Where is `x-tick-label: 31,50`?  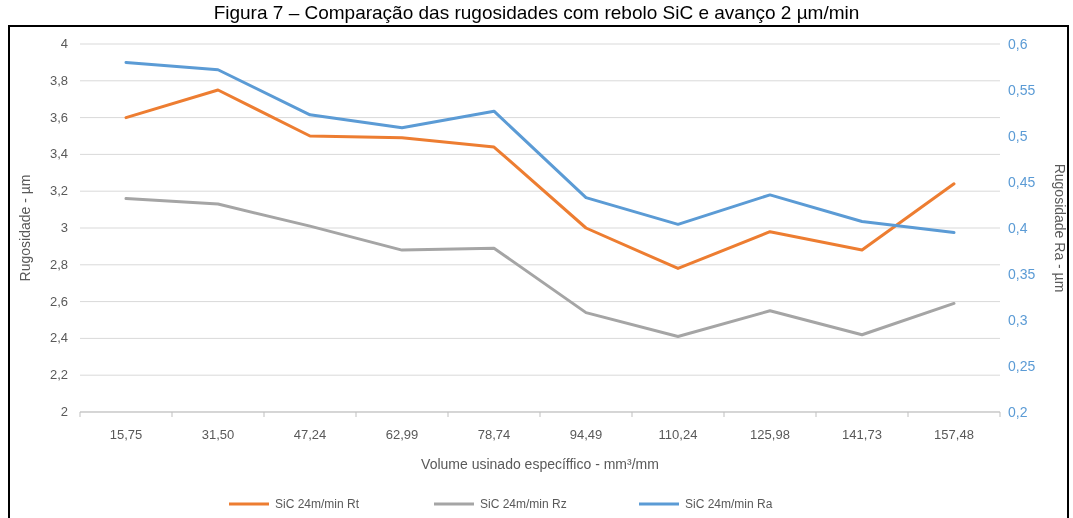
x-tick-label: 31,50 is located at coordinates (218, 434).